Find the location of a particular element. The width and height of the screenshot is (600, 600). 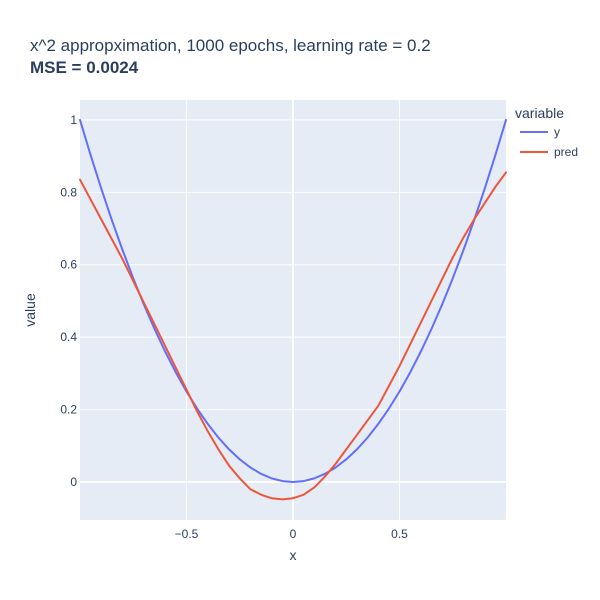

legend-label: y is located at coordinates (557, 132).